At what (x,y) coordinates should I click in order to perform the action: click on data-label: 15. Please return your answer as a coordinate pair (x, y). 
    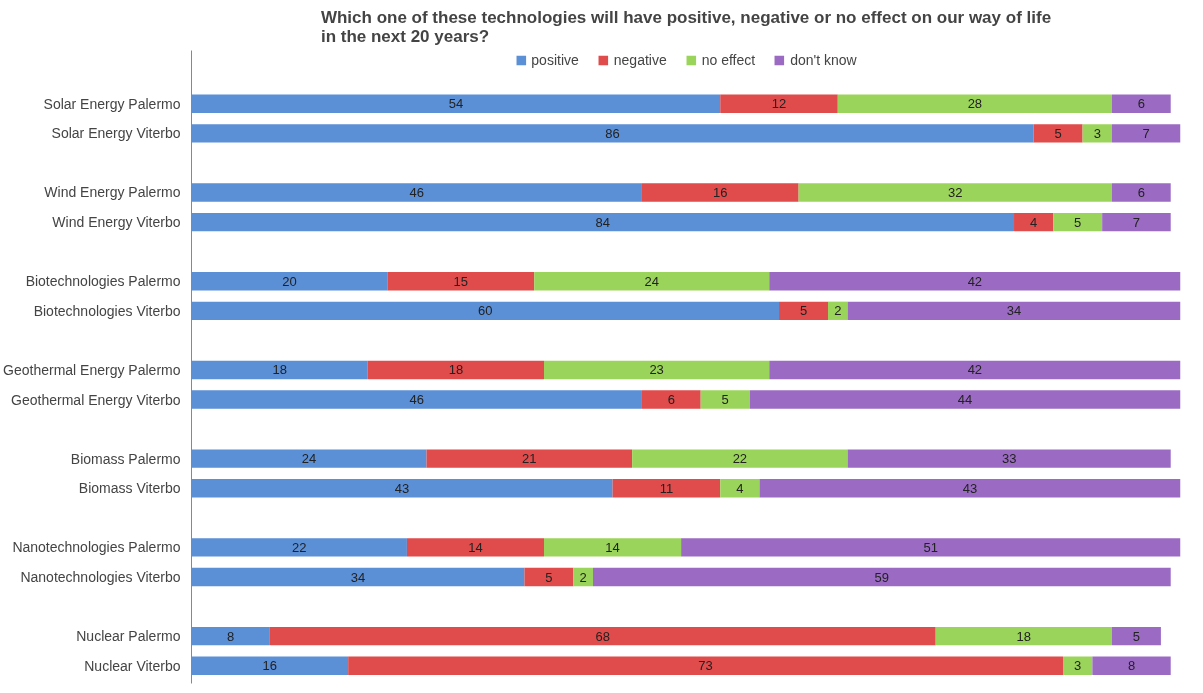
    Looking at the image, I should click on (461, 281).